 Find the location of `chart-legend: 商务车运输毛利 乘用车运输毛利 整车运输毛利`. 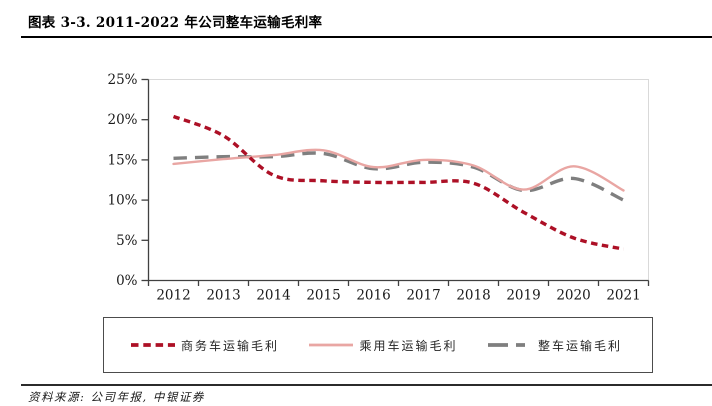

chart-legend: 商务车运输毛利 乘用车运输毛利 整车运输毛利 is located at coordinates (378, 345).